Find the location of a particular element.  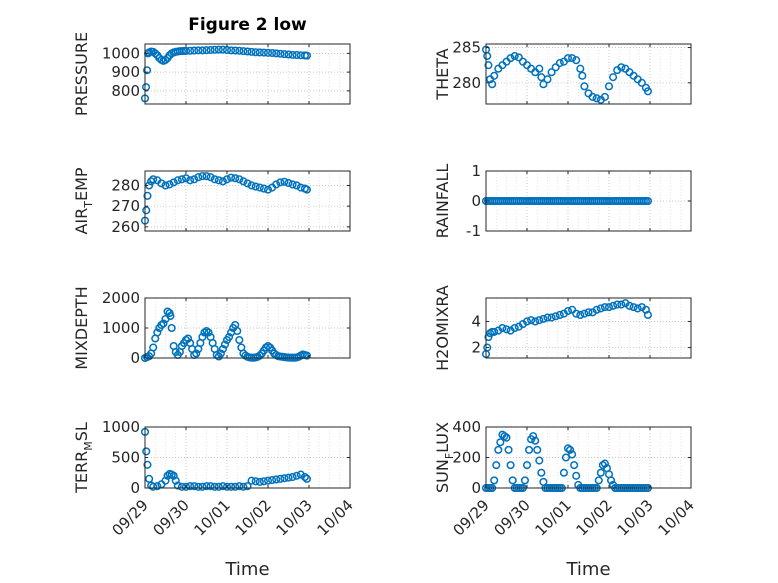

sun_flux-ylabel-part: SUN is located at coordinates (442, 476).